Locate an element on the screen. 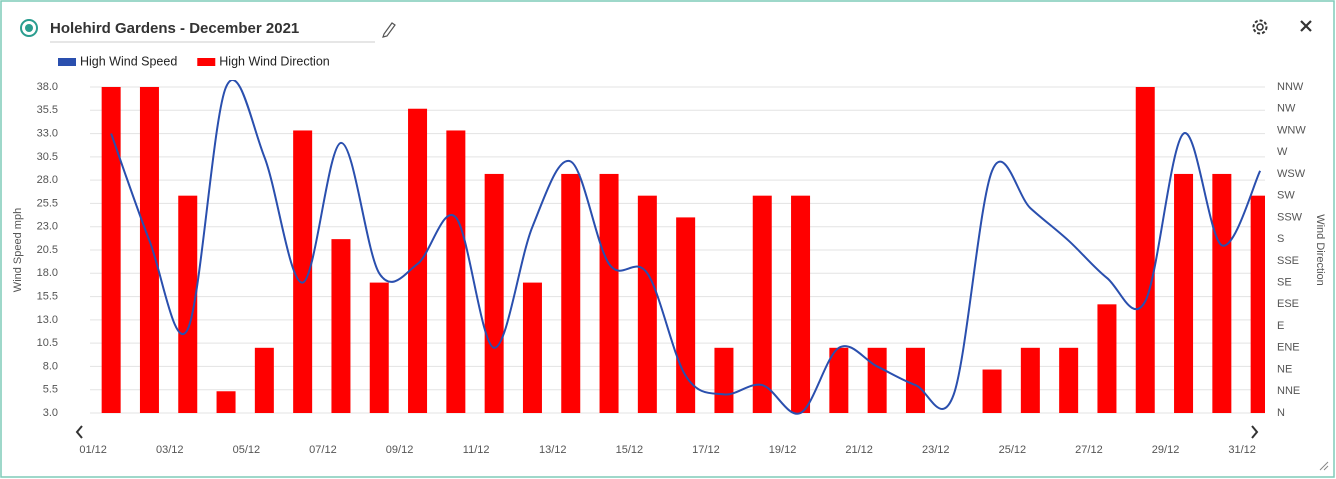  legend-label: High Wind Direction is located at coordinates (274, 61).